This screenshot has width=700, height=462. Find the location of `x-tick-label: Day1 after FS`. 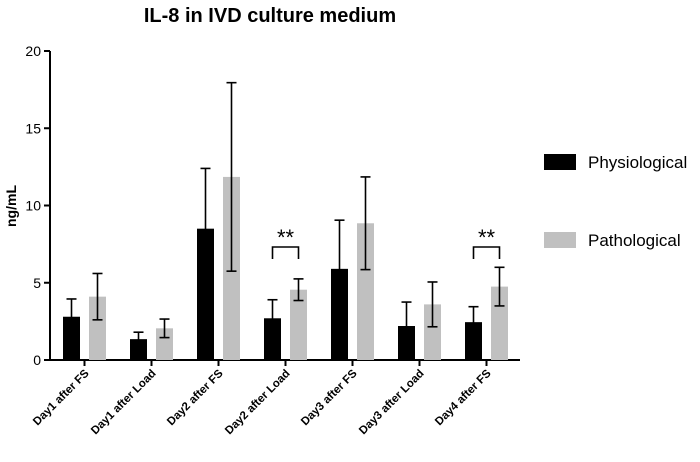

x-tick-label: Day1 after FS is located at coordinates (61, 397).